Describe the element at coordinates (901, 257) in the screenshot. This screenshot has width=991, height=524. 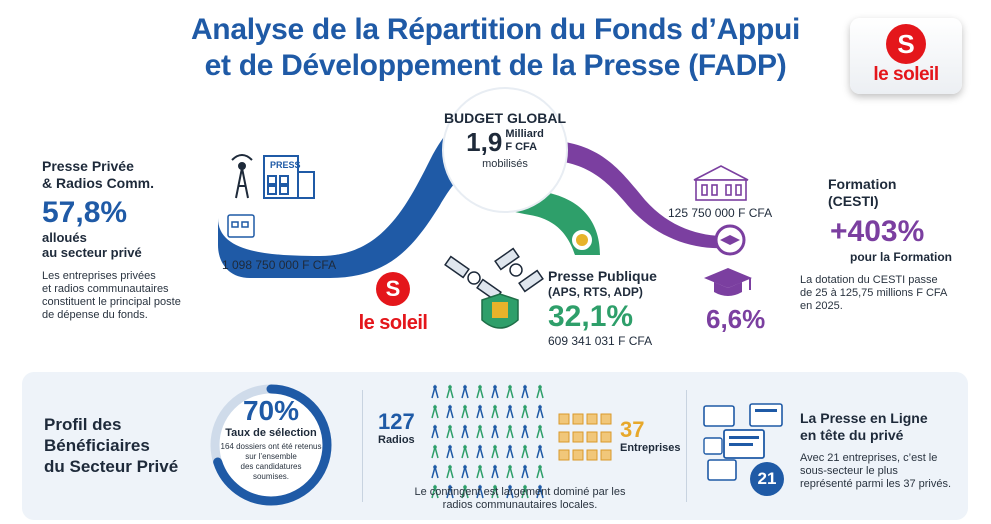
I see `training-growth-sub: pour la Formation` at that location.